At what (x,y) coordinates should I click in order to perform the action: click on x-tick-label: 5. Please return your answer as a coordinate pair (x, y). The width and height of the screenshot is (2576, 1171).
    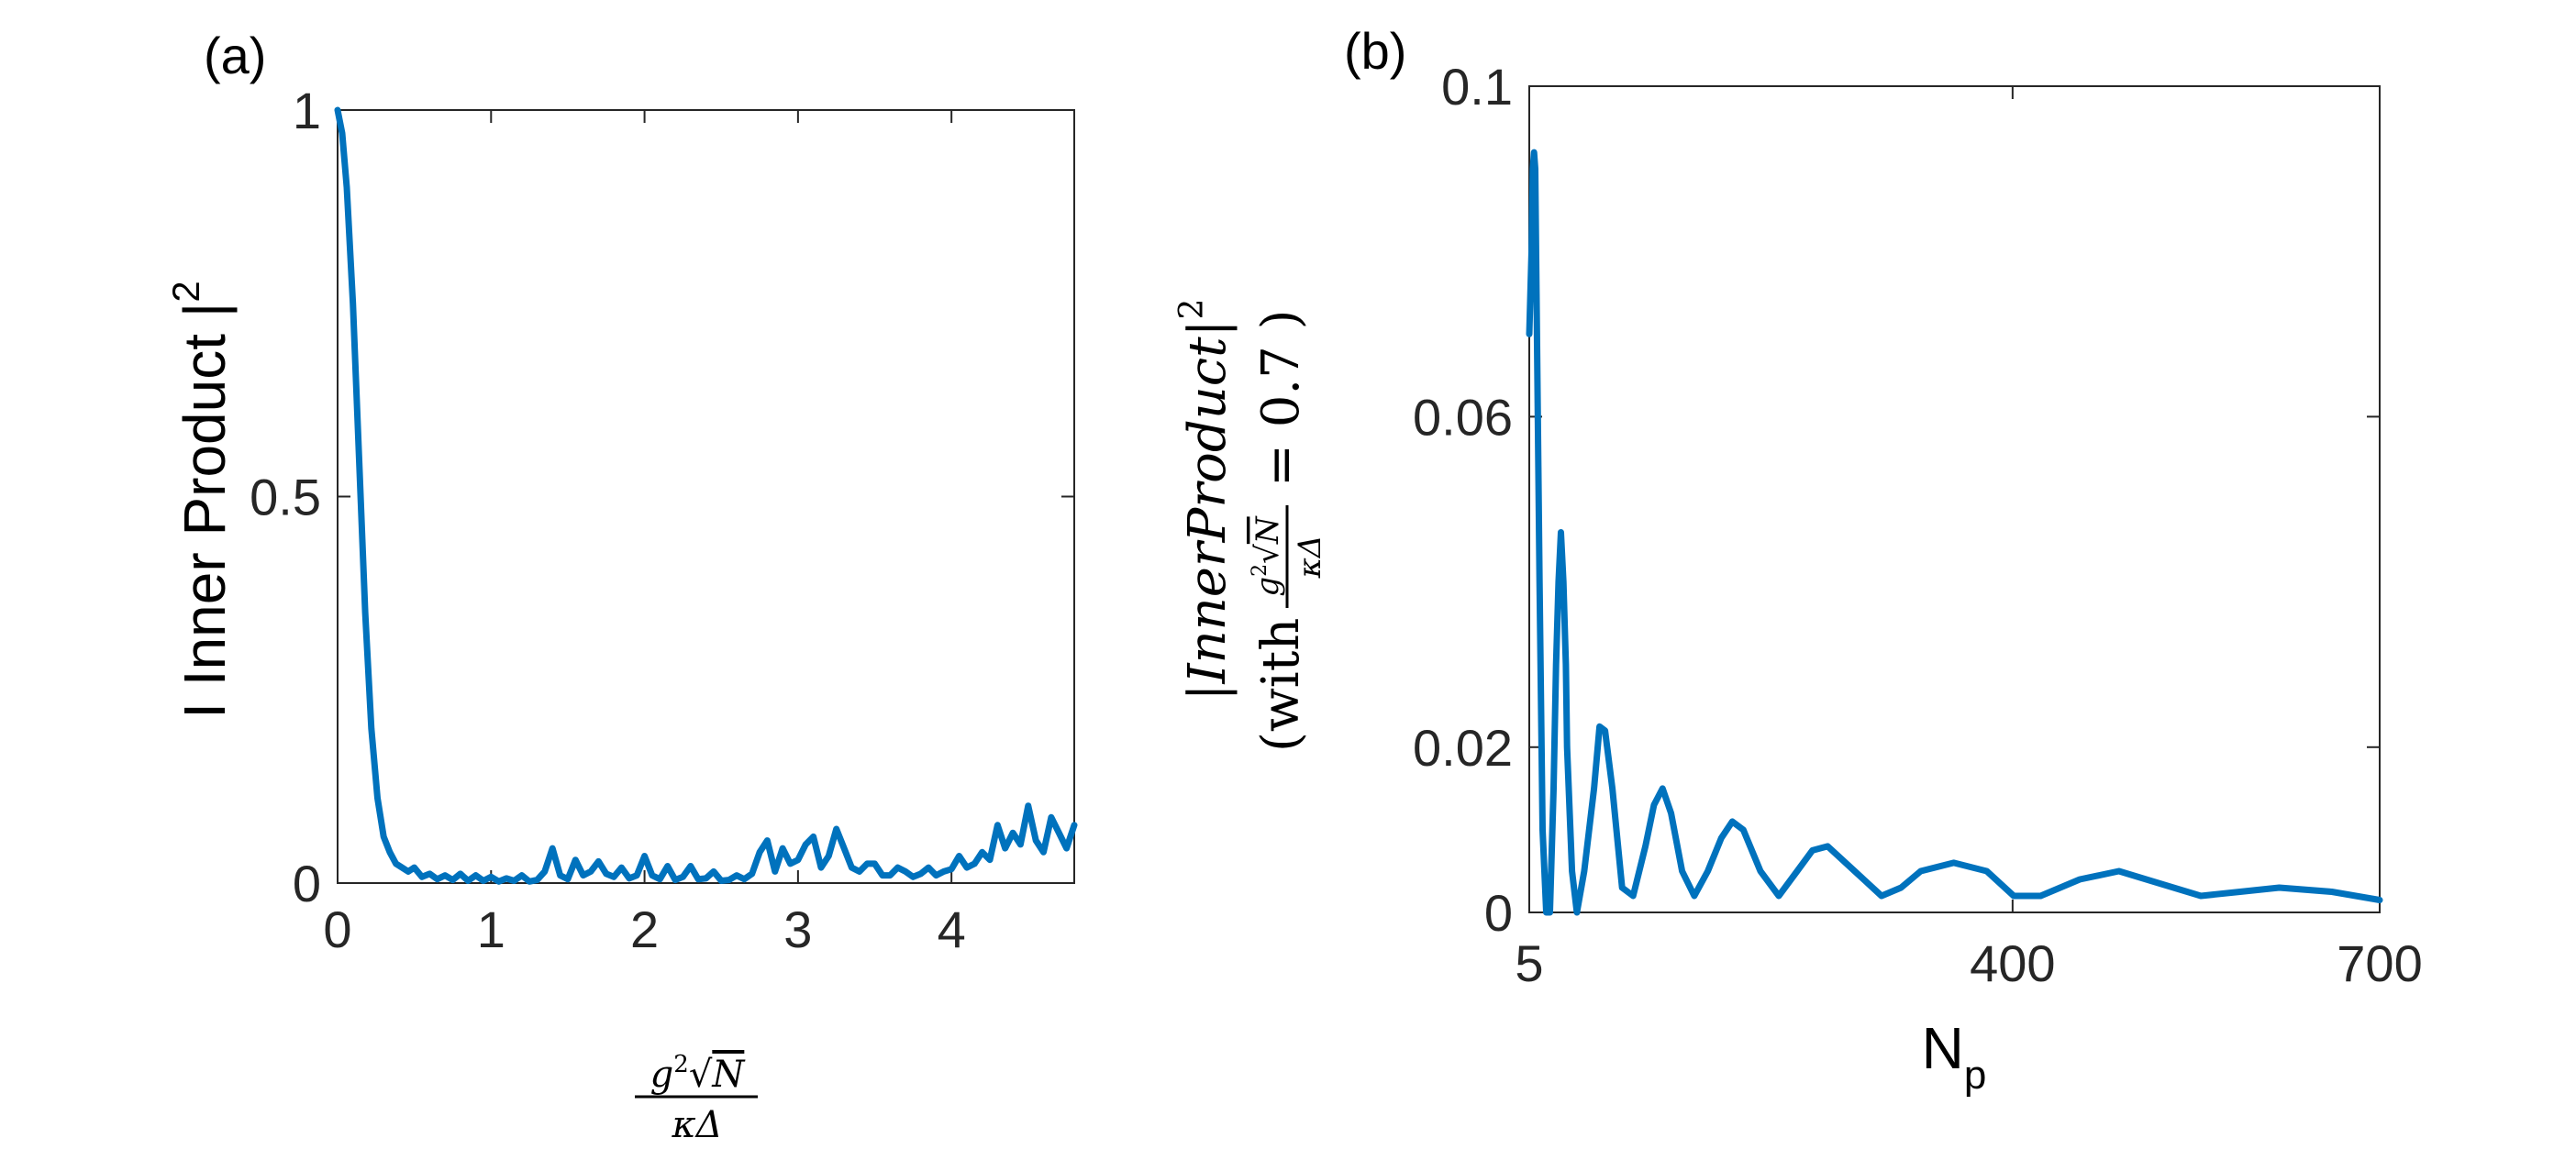
    Looking at the image, I should click on (1529, 963).